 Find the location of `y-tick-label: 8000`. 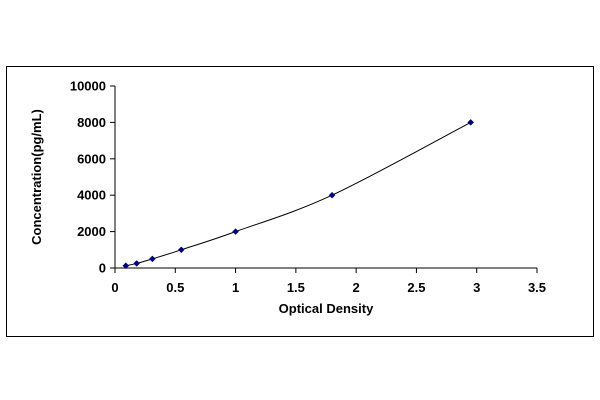

y-tick-label: 8000 is located at coordinates (91, 122).